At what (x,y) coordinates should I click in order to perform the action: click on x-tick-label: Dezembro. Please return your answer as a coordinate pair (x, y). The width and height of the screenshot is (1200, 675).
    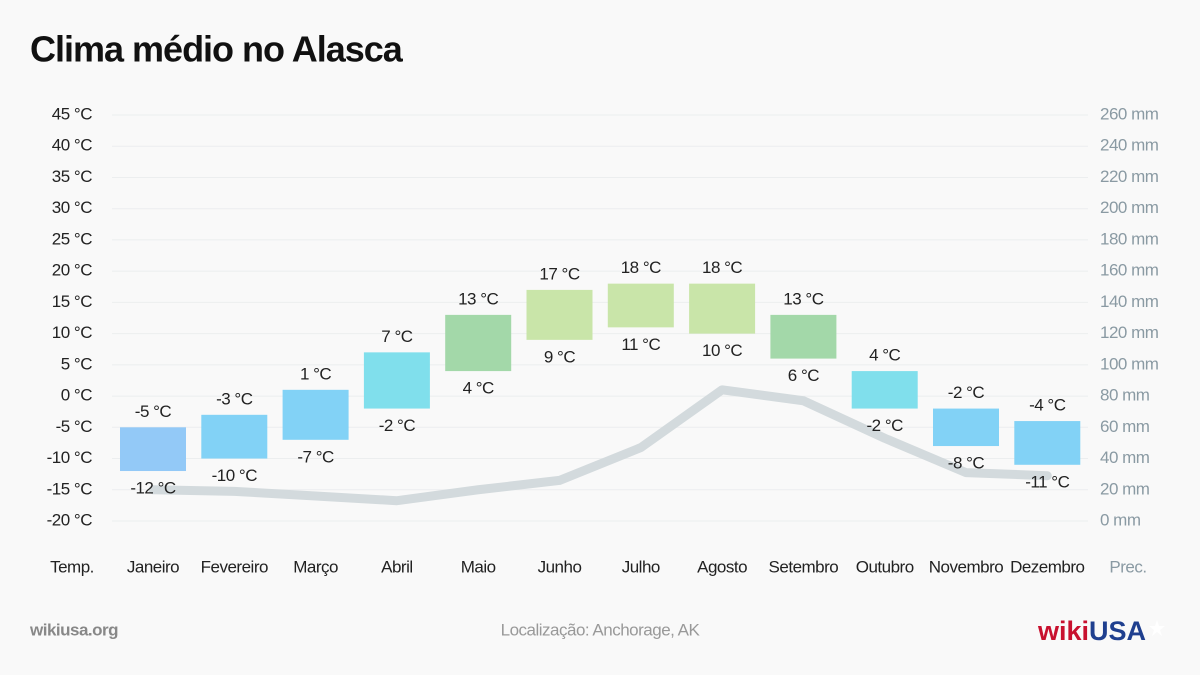
    Looking at the image, I should click on (1047, 566).